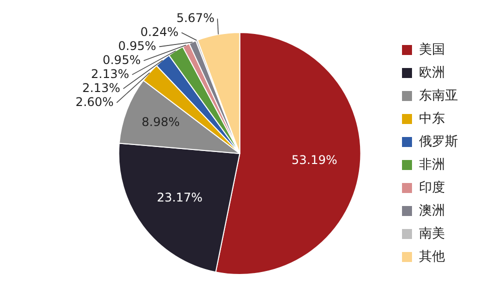 This screenshot has height=295, width=498. Describe the element at coordinates (432, 210) in the screenshot. I see `legend-label: 澳洲` at that location.